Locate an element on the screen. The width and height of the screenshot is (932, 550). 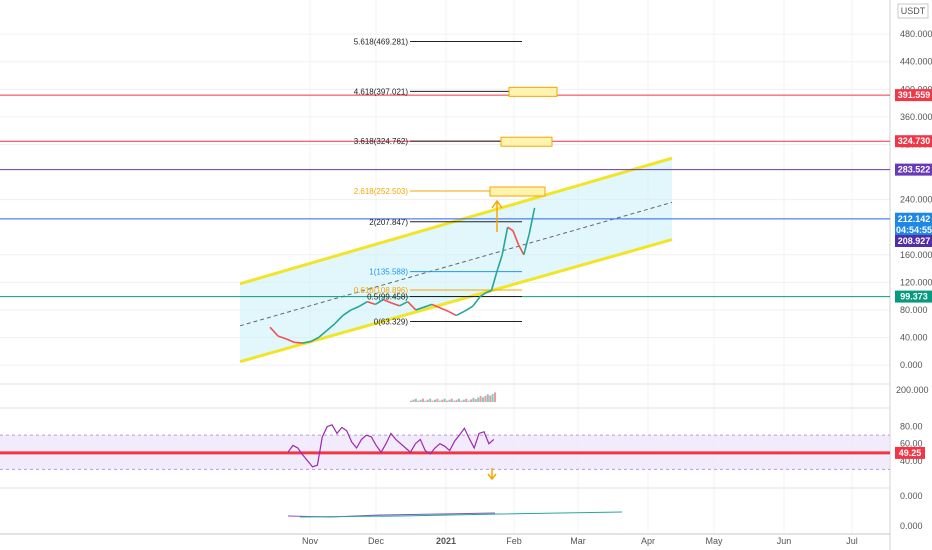
channel-upper-line is located at coordinates (456, 221).